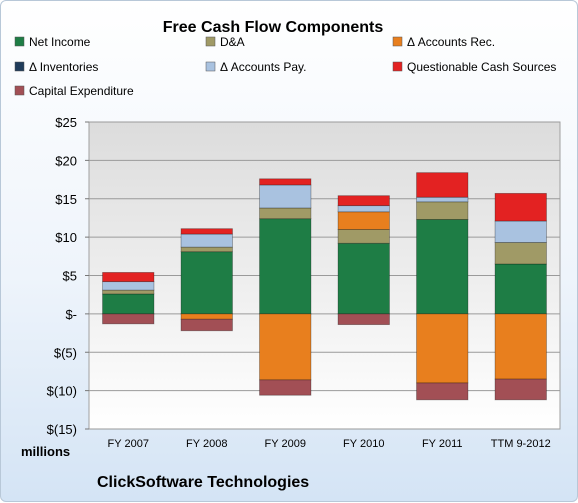 The height and width of the screenshot is (503, 578). Describe the element at coordinates (481, 67) in the screenshot. I see `legend-label-questionable-cash-sources: Questionable Cash Sources` at that location.